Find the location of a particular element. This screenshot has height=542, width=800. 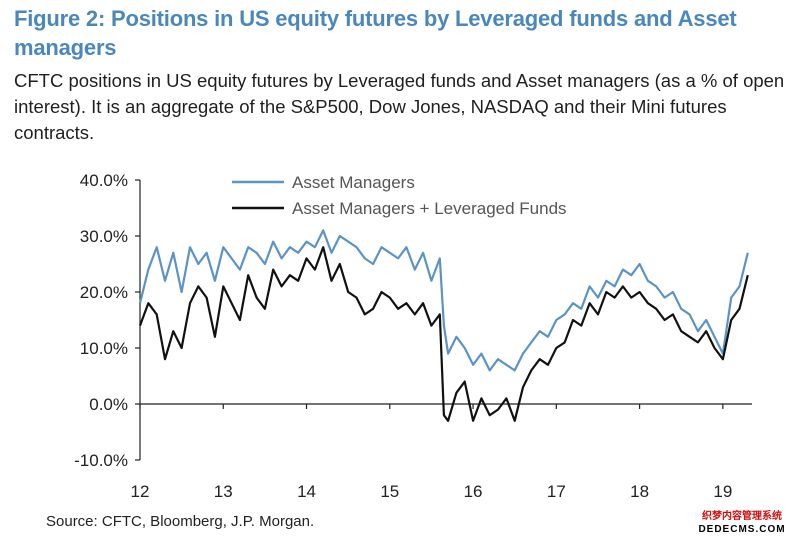

x-tick-label: 13 is located at coordinates (223, 491).